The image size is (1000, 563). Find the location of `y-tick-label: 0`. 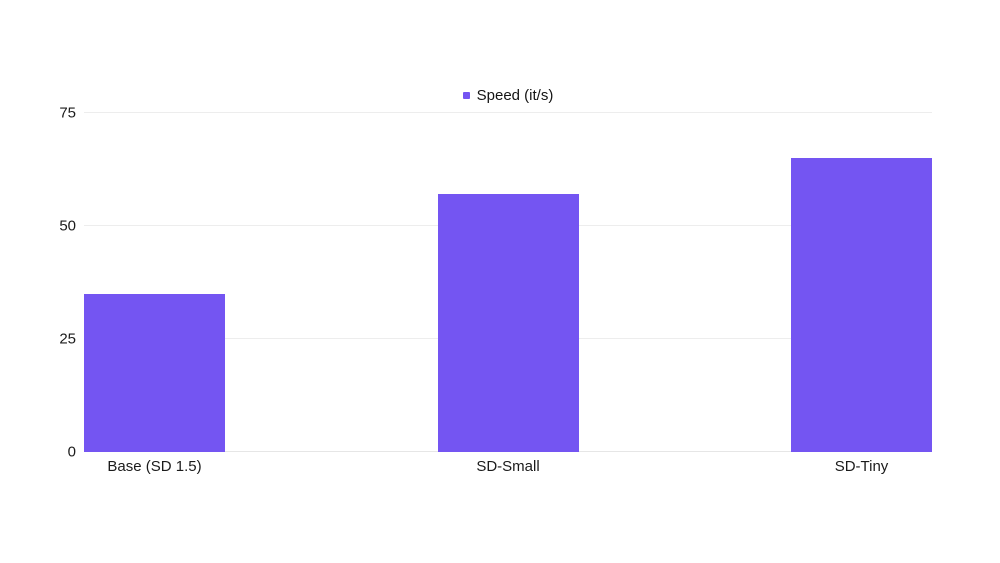

y-tick-label: 0 is located at coordinates (71, 452).